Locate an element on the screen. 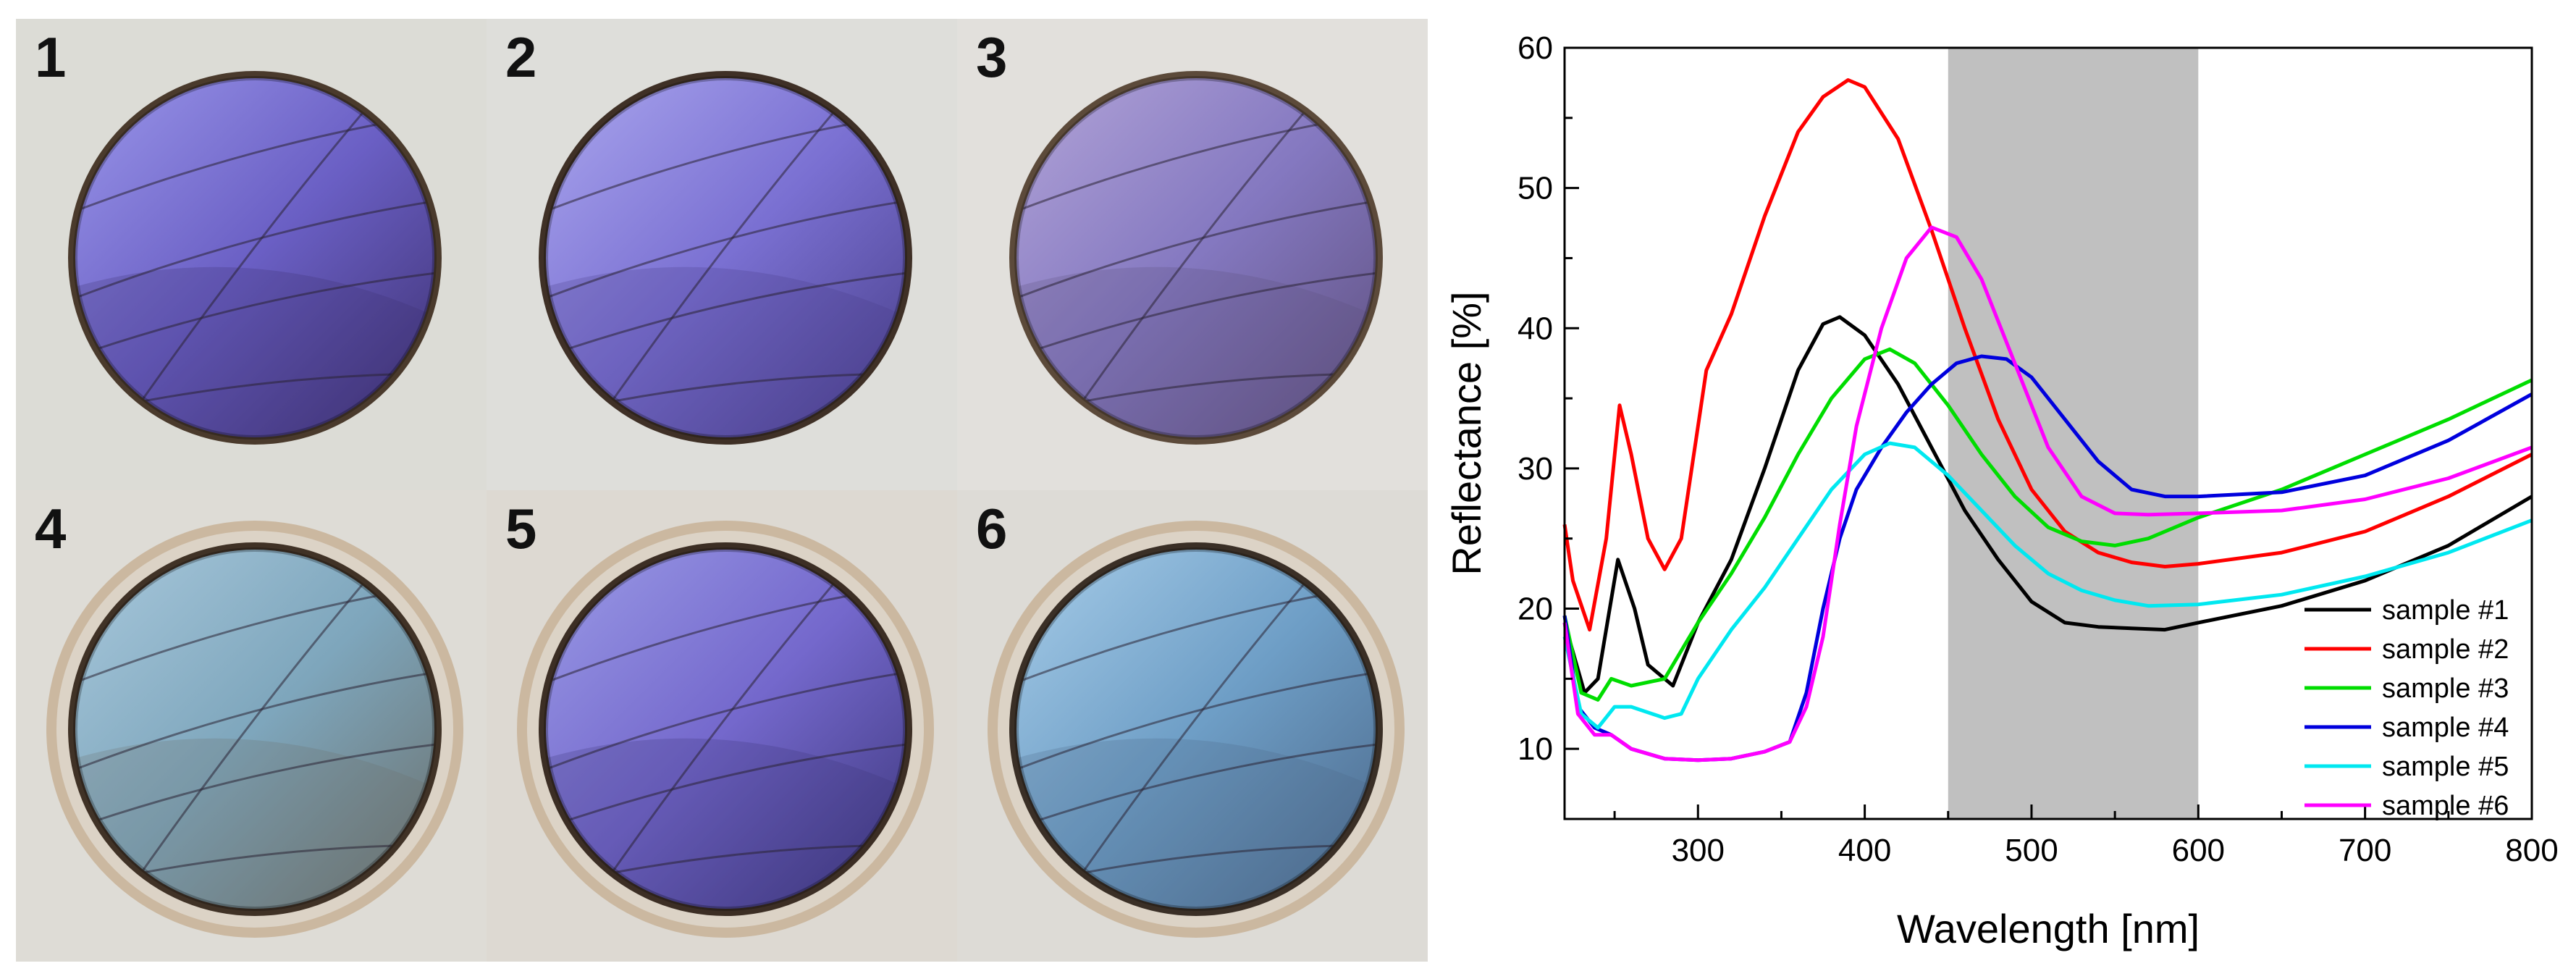 This screenshot has height=979, width=2576. y-tick-label: 30 is located at coordinates (1535, 469).